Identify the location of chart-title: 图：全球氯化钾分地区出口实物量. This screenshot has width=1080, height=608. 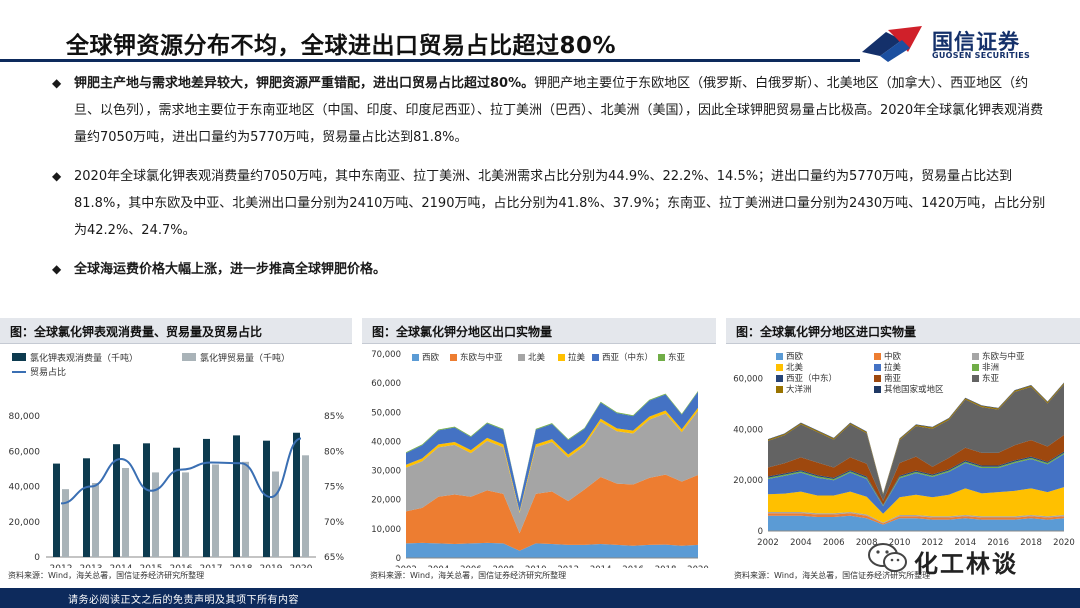
(462, 332).